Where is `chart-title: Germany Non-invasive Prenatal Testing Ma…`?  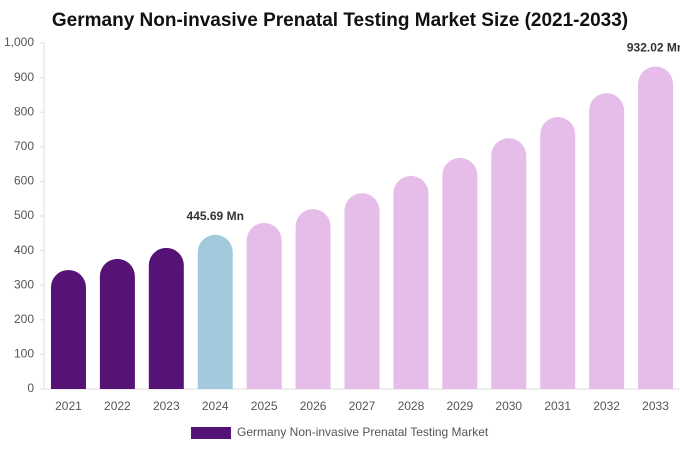
chart-title: Germany Non-invasive Prenatal Testing Ma… is located at coordinates (340, 20).